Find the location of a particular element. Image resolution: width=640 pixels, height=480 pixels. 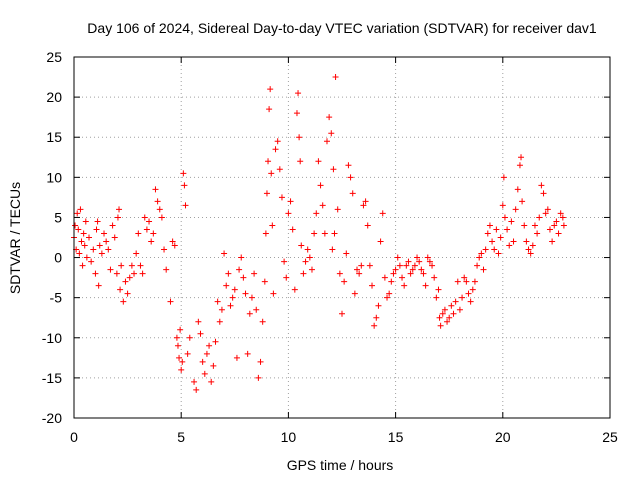

x-tick-label: 25 is located at coordinates (610, 437).